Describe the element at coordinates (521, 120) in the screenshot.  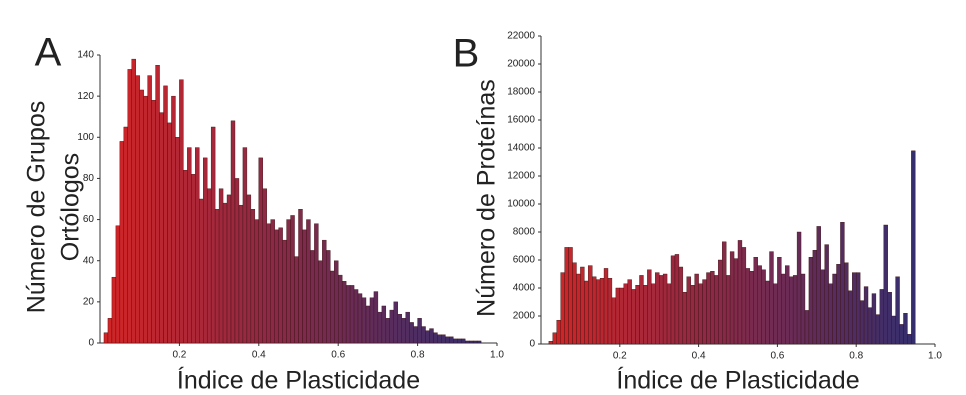
I see `y-tick-label: 16000` at that location.